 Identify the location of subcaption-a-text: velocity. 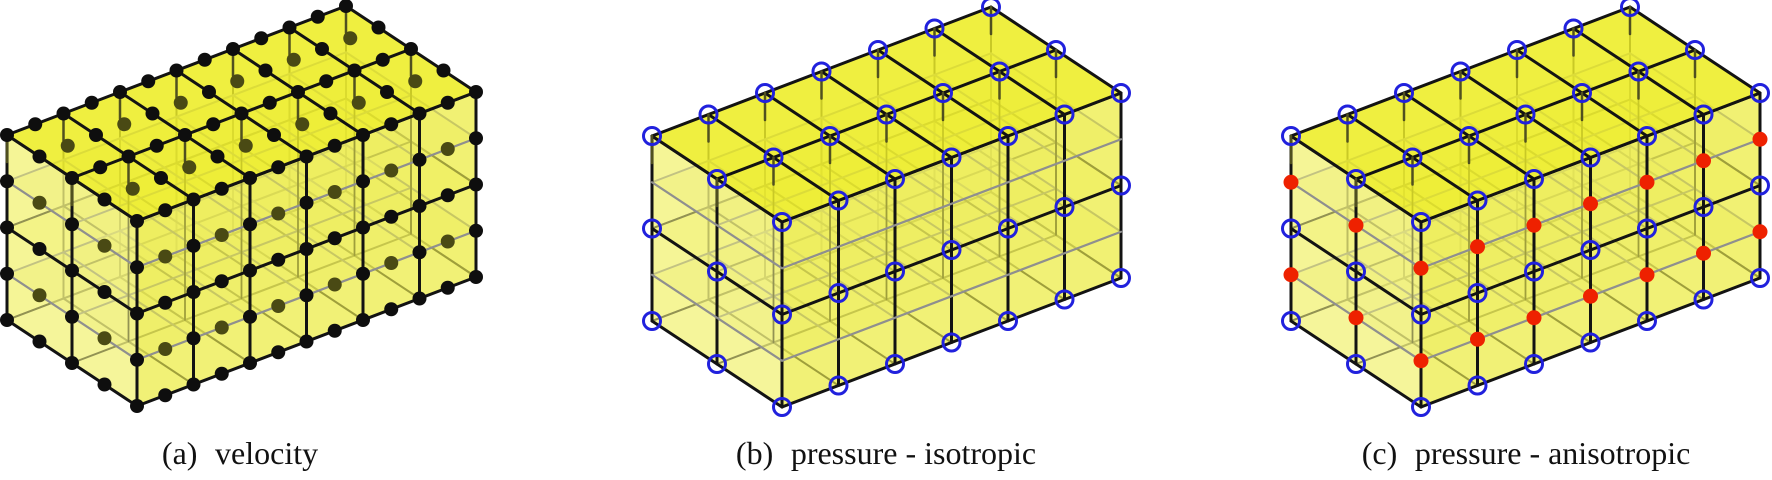
(267, 453).